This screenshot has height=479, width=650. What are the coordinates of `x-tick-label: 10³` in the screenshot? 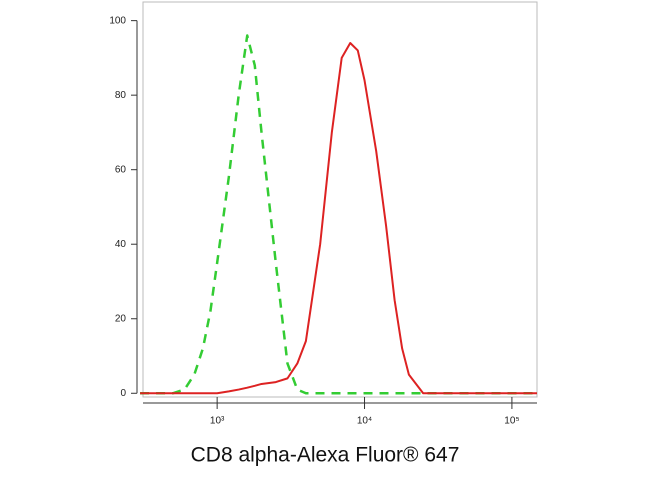 It's located at (217, 421).